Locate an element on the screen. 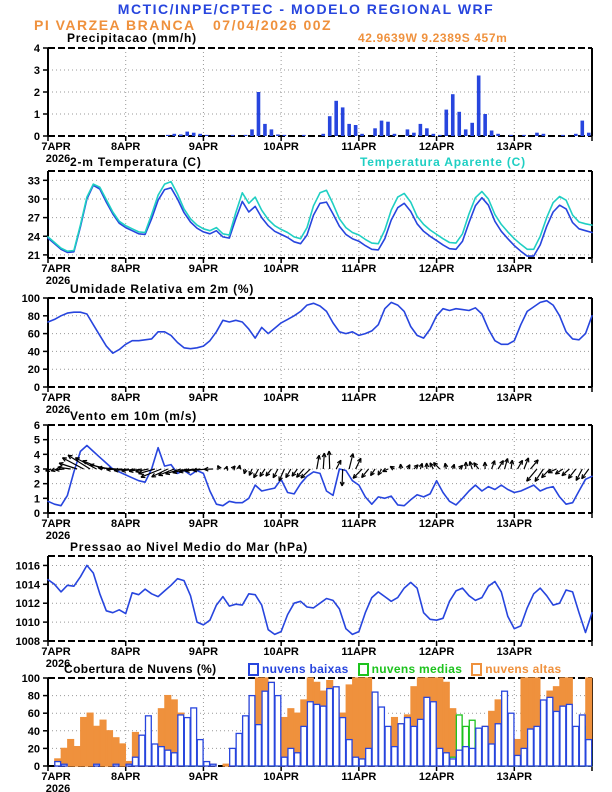 The height and width of the screenshot is (792, 612). legend-item-high-clouds: nuvens altas is located at coordinates (516, 669).